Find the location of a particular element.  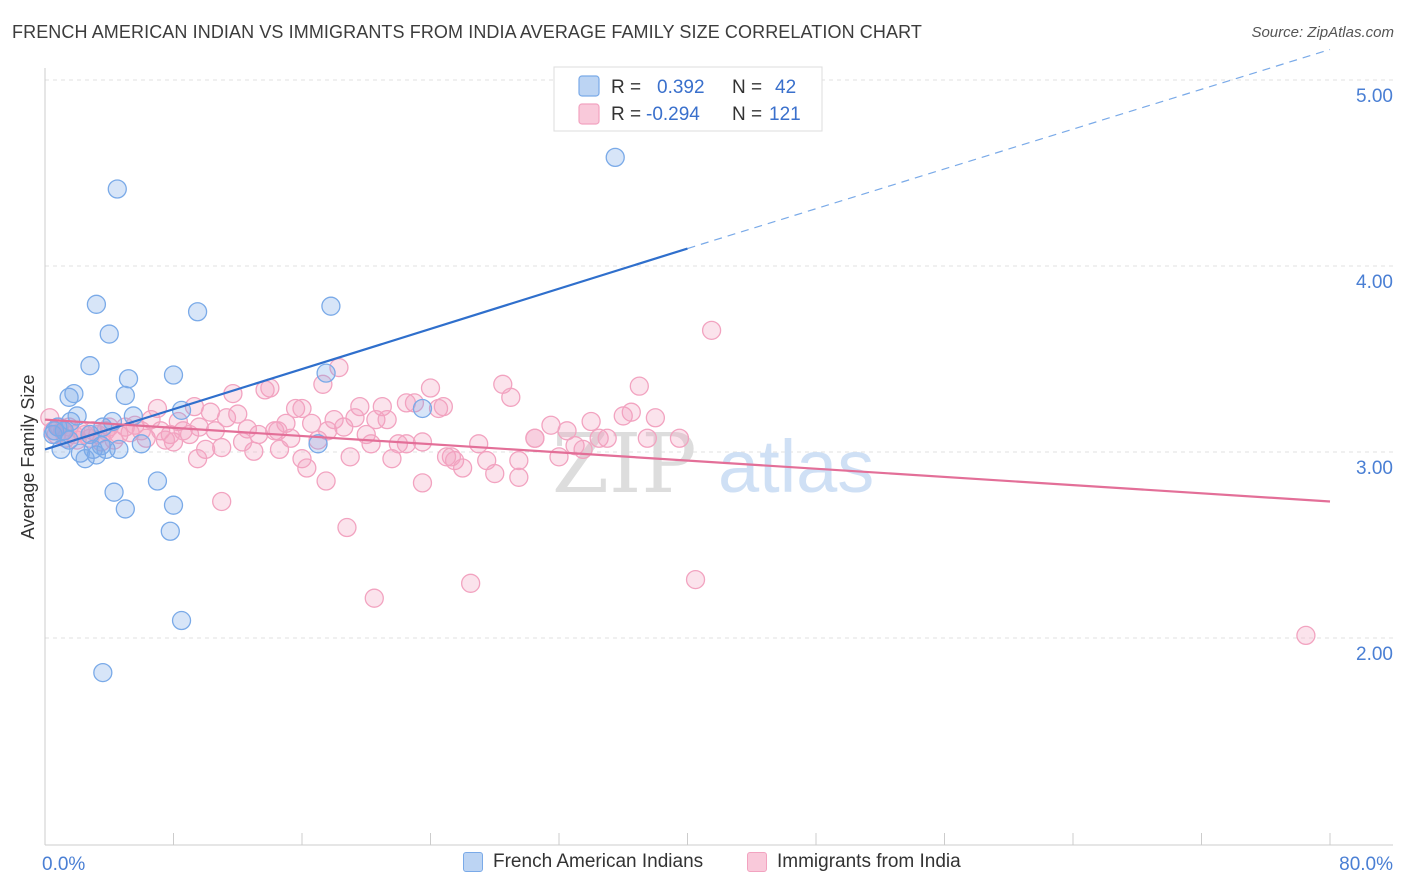

legend-label-immigrants-from-india: Immigrants from India is located at coordinates (869, 861).